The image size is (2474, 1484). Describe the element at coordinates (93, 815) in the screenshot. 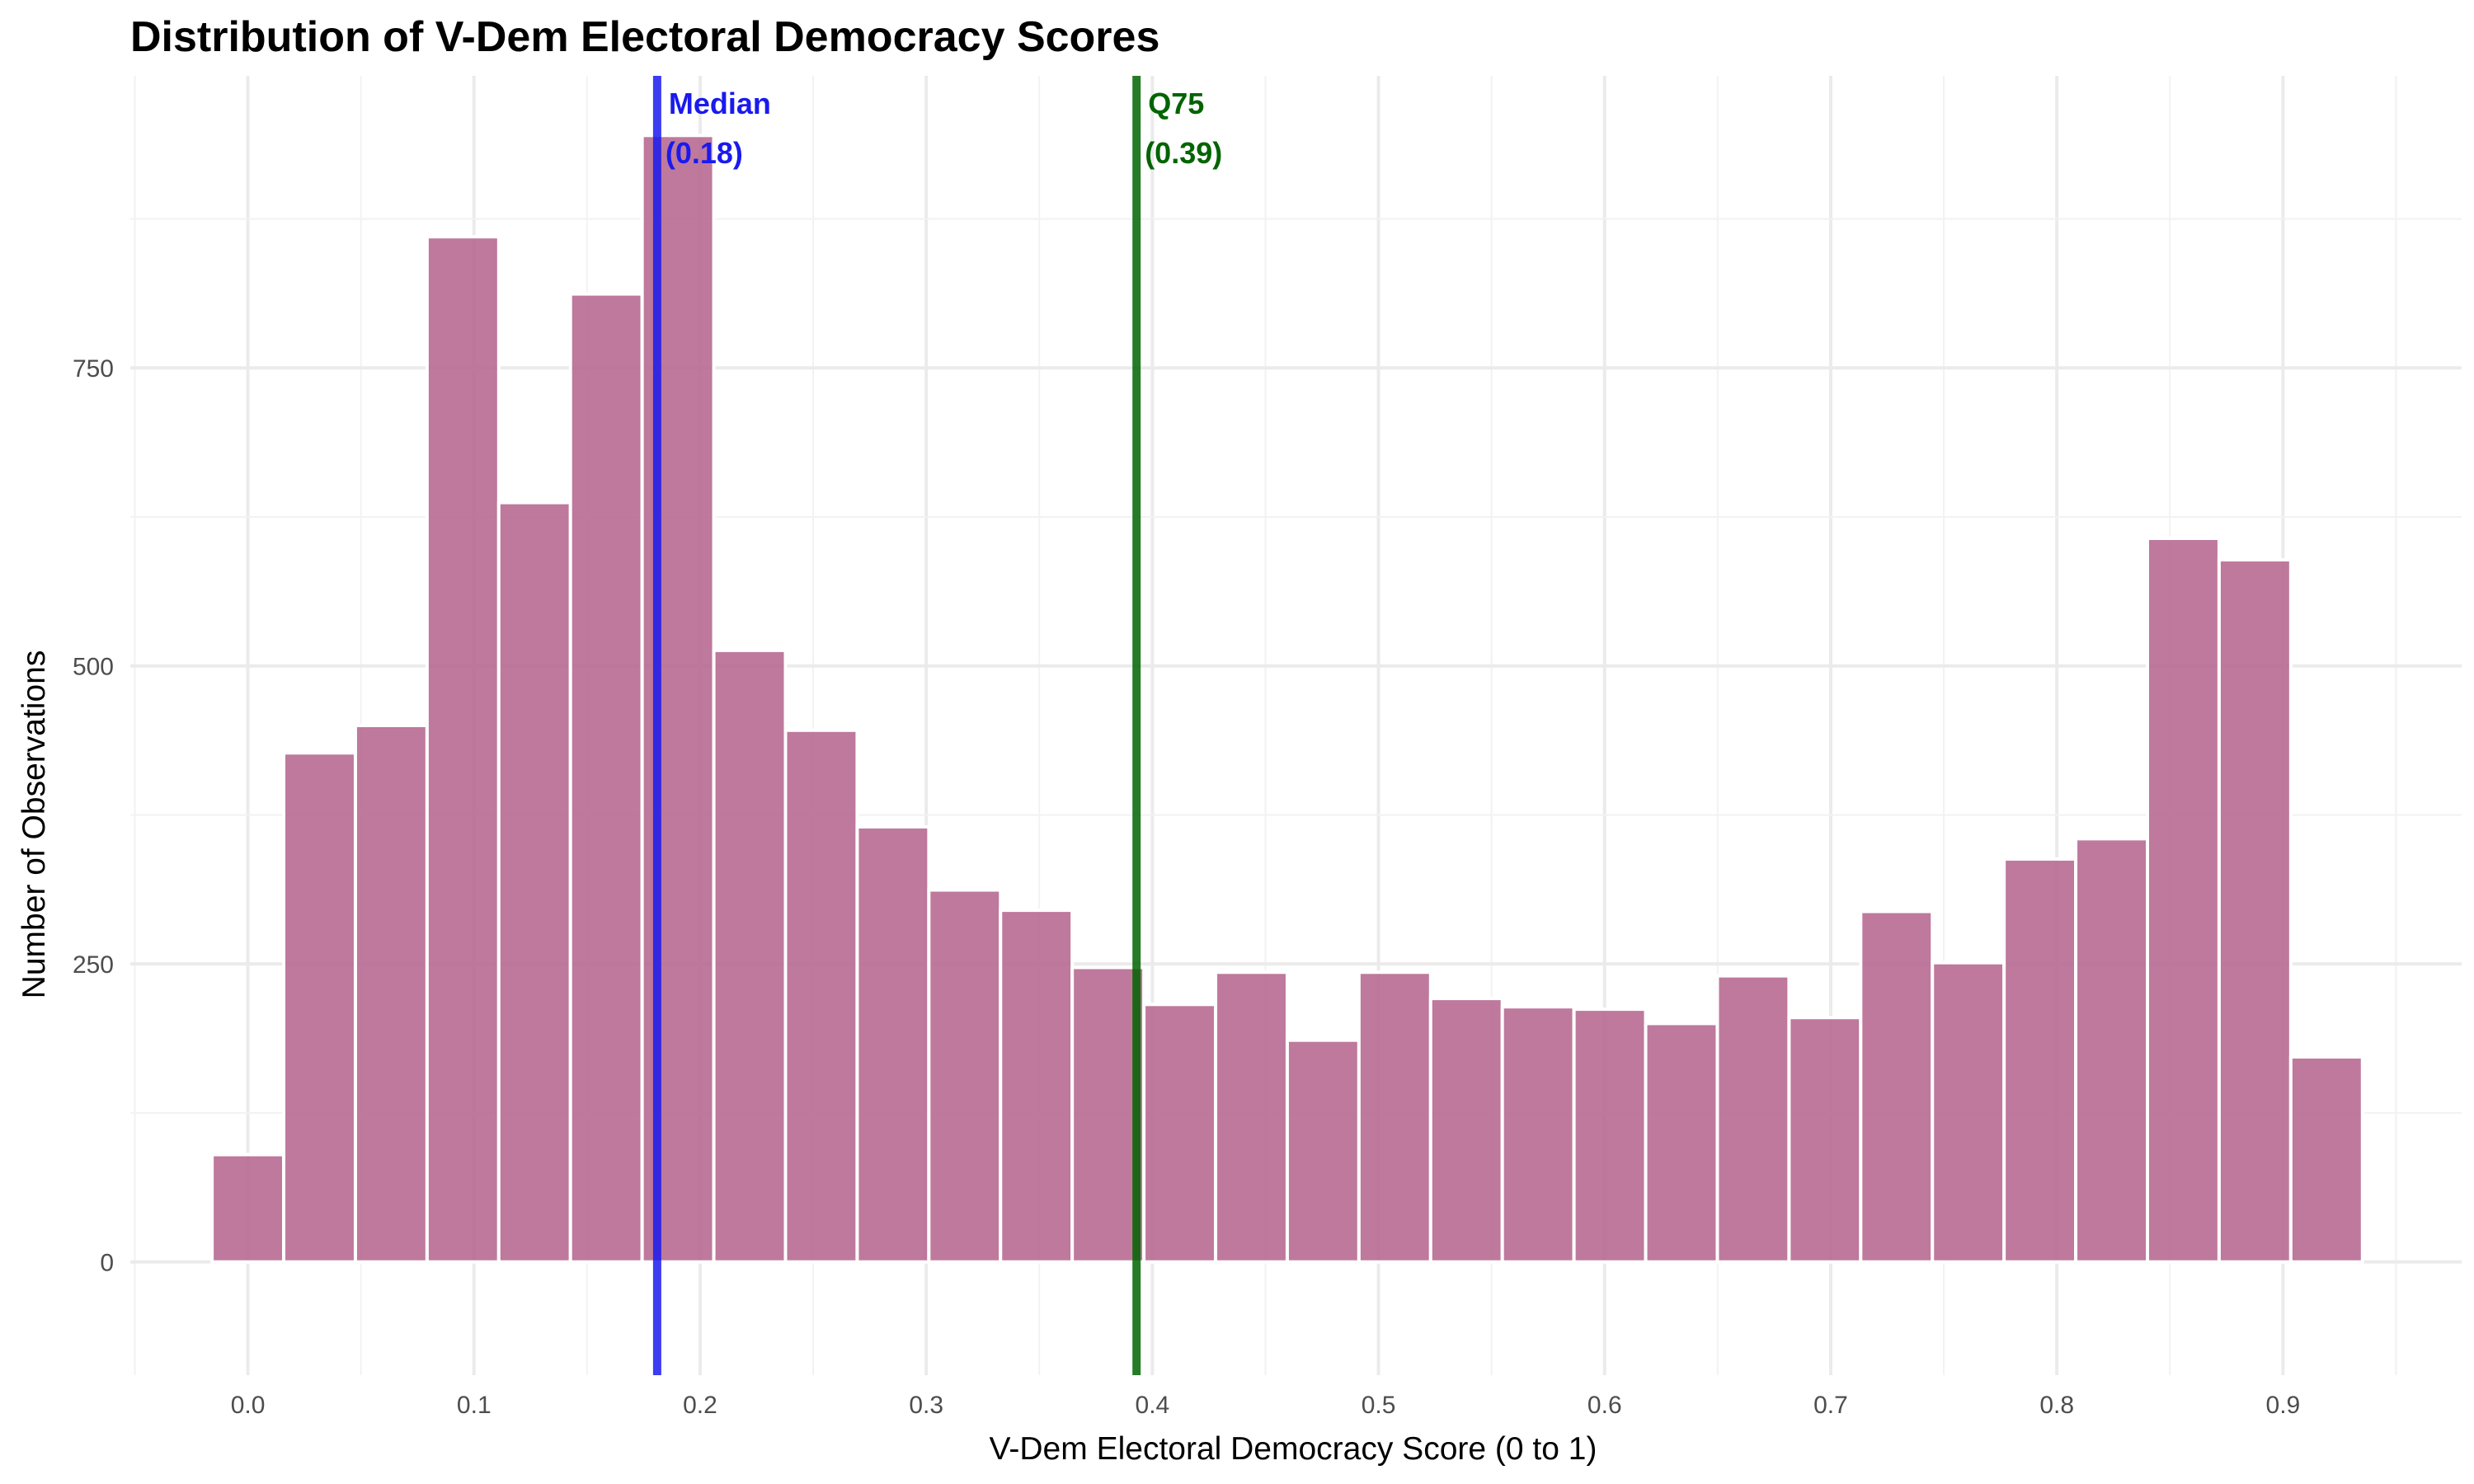

I see `y-axis-ticks: 0 250 500 750` at that location.